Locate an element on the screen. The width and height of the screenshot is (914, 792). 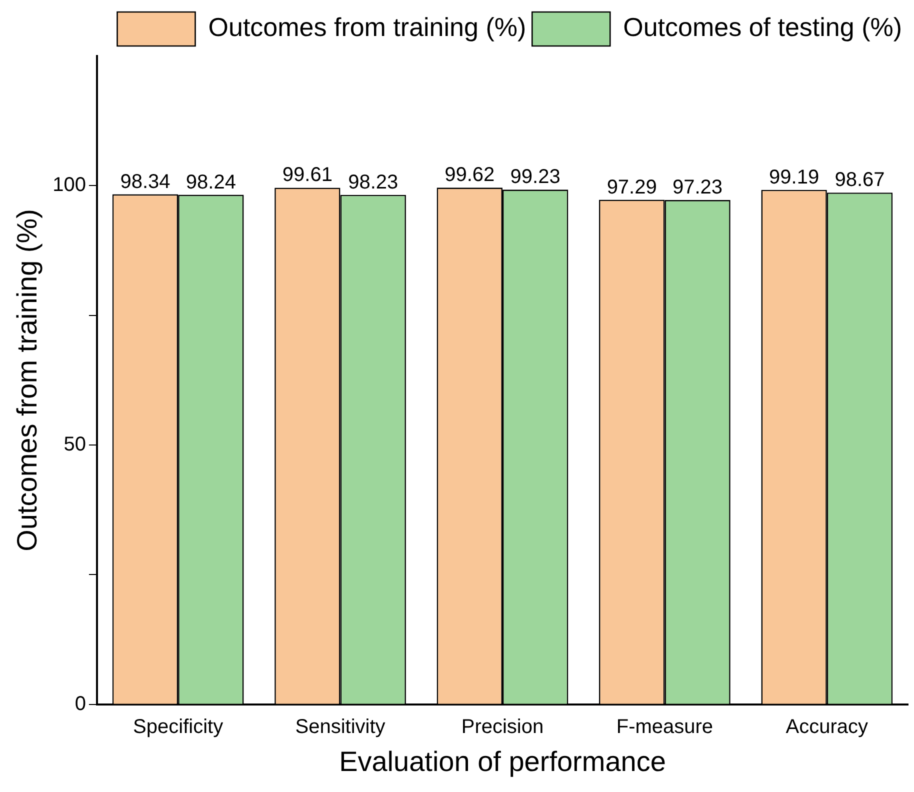
data-label: 97.23 is located at coordinates (697, 187).